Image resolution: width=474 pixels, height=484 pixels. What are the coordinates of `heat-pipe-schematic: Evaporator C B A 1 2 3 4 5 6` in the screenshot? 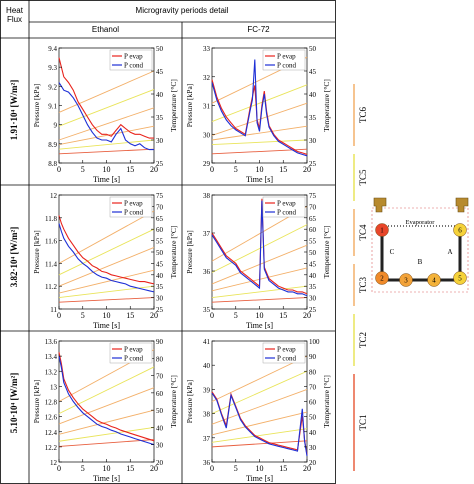 It's located at (420, 245).